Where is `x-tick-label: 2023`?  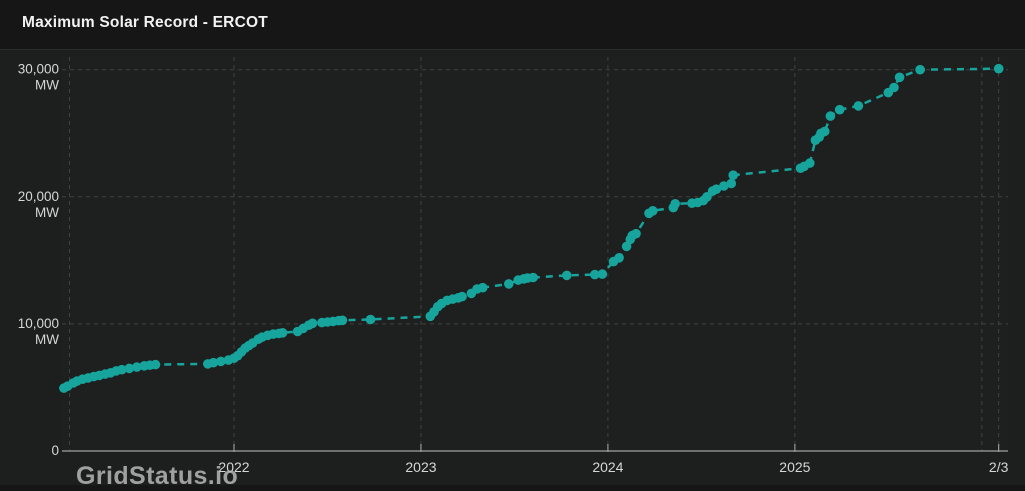 x-tick-label: 2023 is located at coordinates (420, 467).